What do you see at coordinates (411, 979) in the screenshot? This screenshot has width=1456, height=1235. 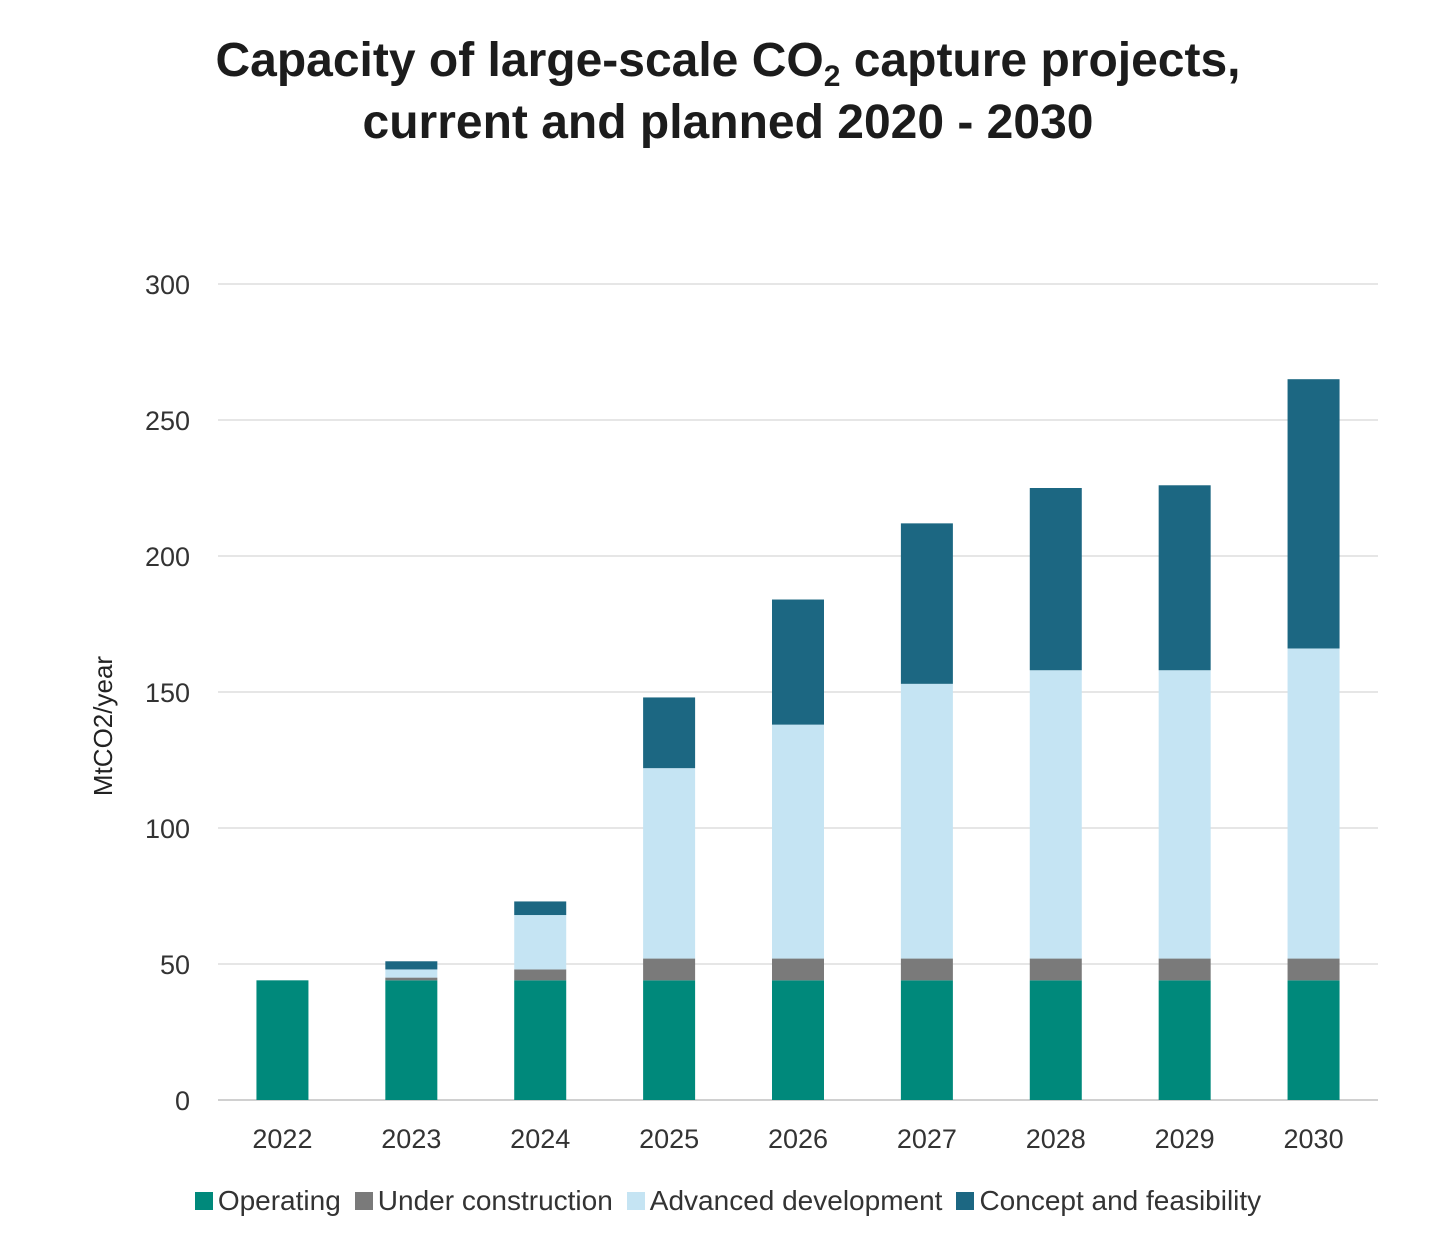 I see `bar-2023-under-construction` at bounding box center [411, 979].